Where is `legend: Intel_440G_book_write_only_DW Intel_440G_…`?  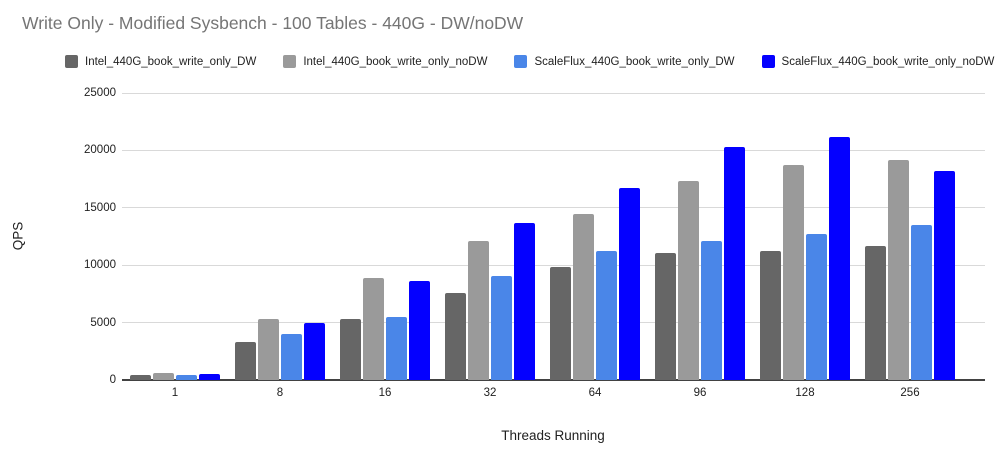
legend: Intel_440G_book_write_only_DW Intel_440G_… is located at coordinates (529, 61).